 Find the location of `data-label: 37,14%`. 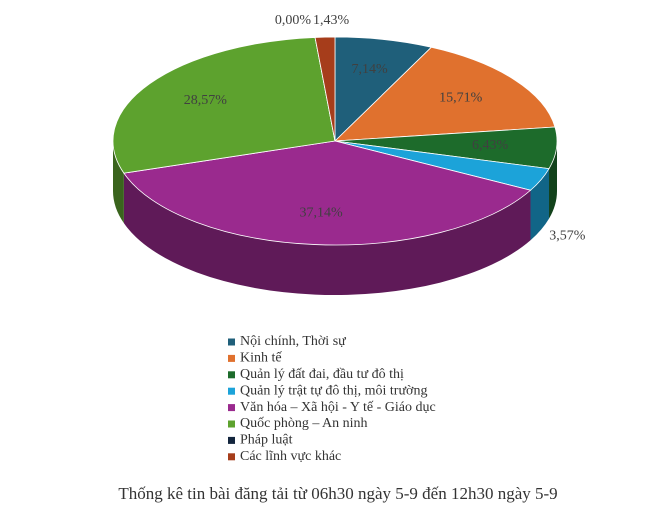

data-label: 37,14% is located at coordinates (322, 213).